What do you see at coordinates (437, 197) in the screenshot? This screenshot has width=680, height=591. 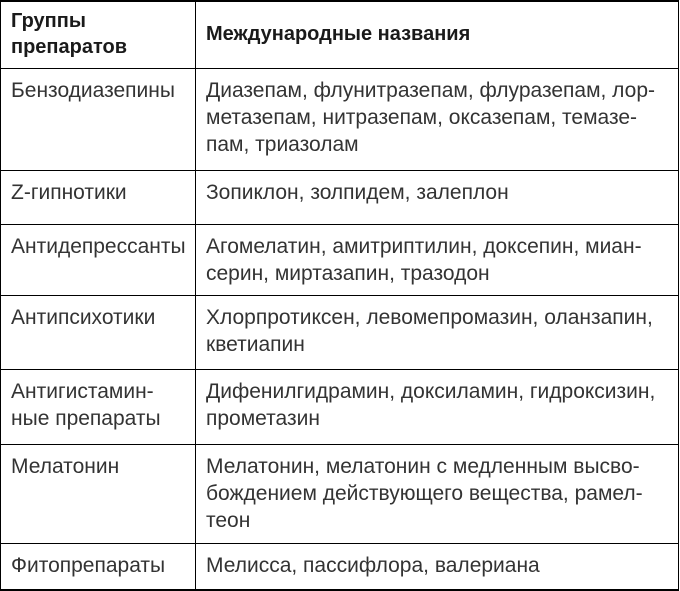 I see `drug-names-cell: Зопиклон, золпидем, залеплон` at bounding box center [437, 197].